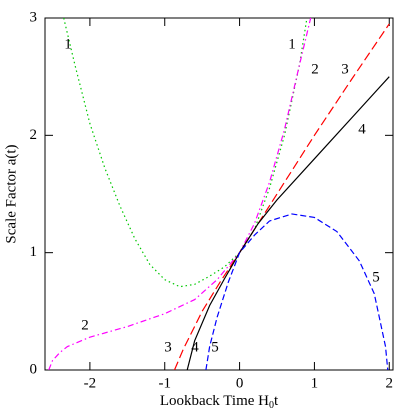 The image size is (415, 415). Describe the element at coordinates (34, 252) in the screenshot. I see `y-tick-label: 1` at that location.